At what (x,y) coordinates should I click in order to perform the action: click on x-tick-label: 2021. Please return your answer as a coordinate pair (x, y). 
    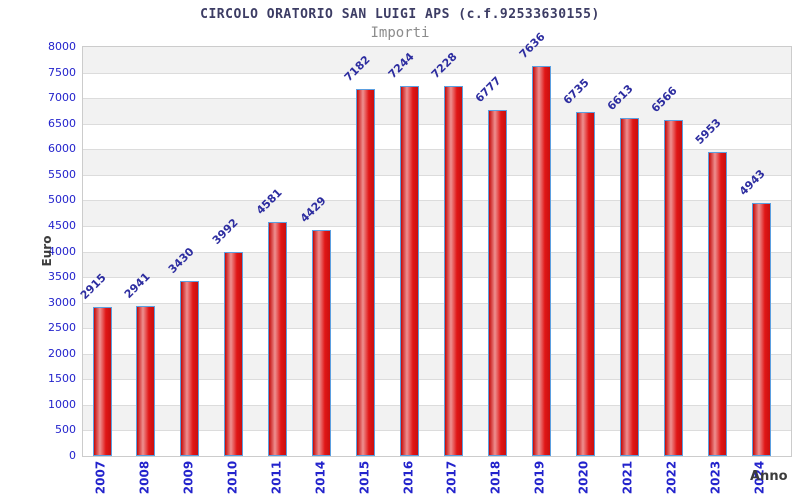
    Looking at the image, I should click on (627, 477).